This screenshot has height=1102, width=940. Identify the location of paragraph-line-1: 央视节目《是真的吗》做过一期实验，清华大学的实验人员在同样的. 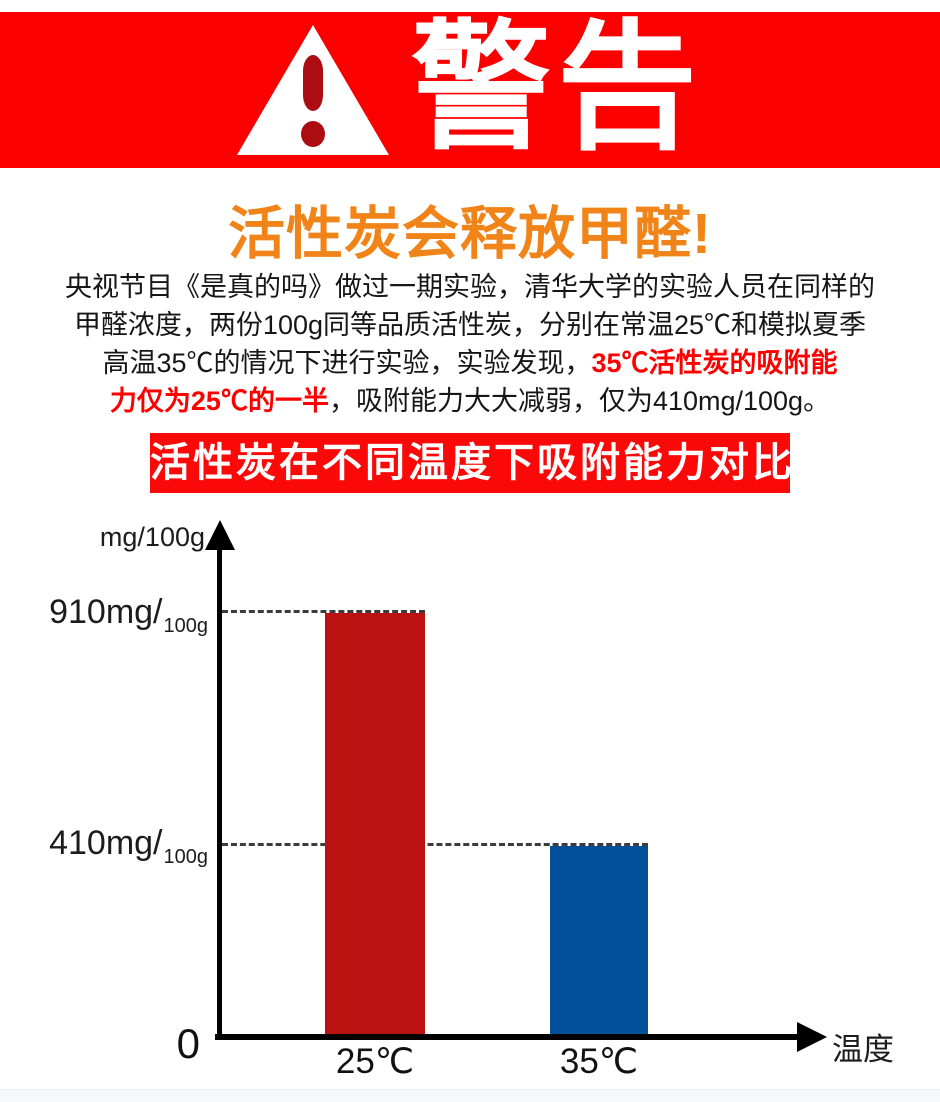
(470, 287).